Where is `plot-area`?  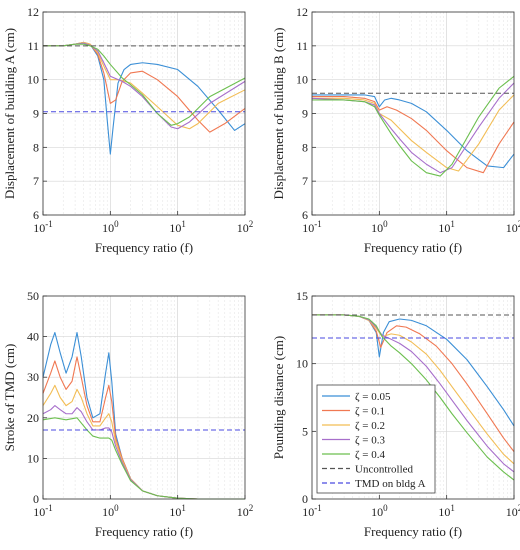
plot-area is located at coordinates (144, 397).